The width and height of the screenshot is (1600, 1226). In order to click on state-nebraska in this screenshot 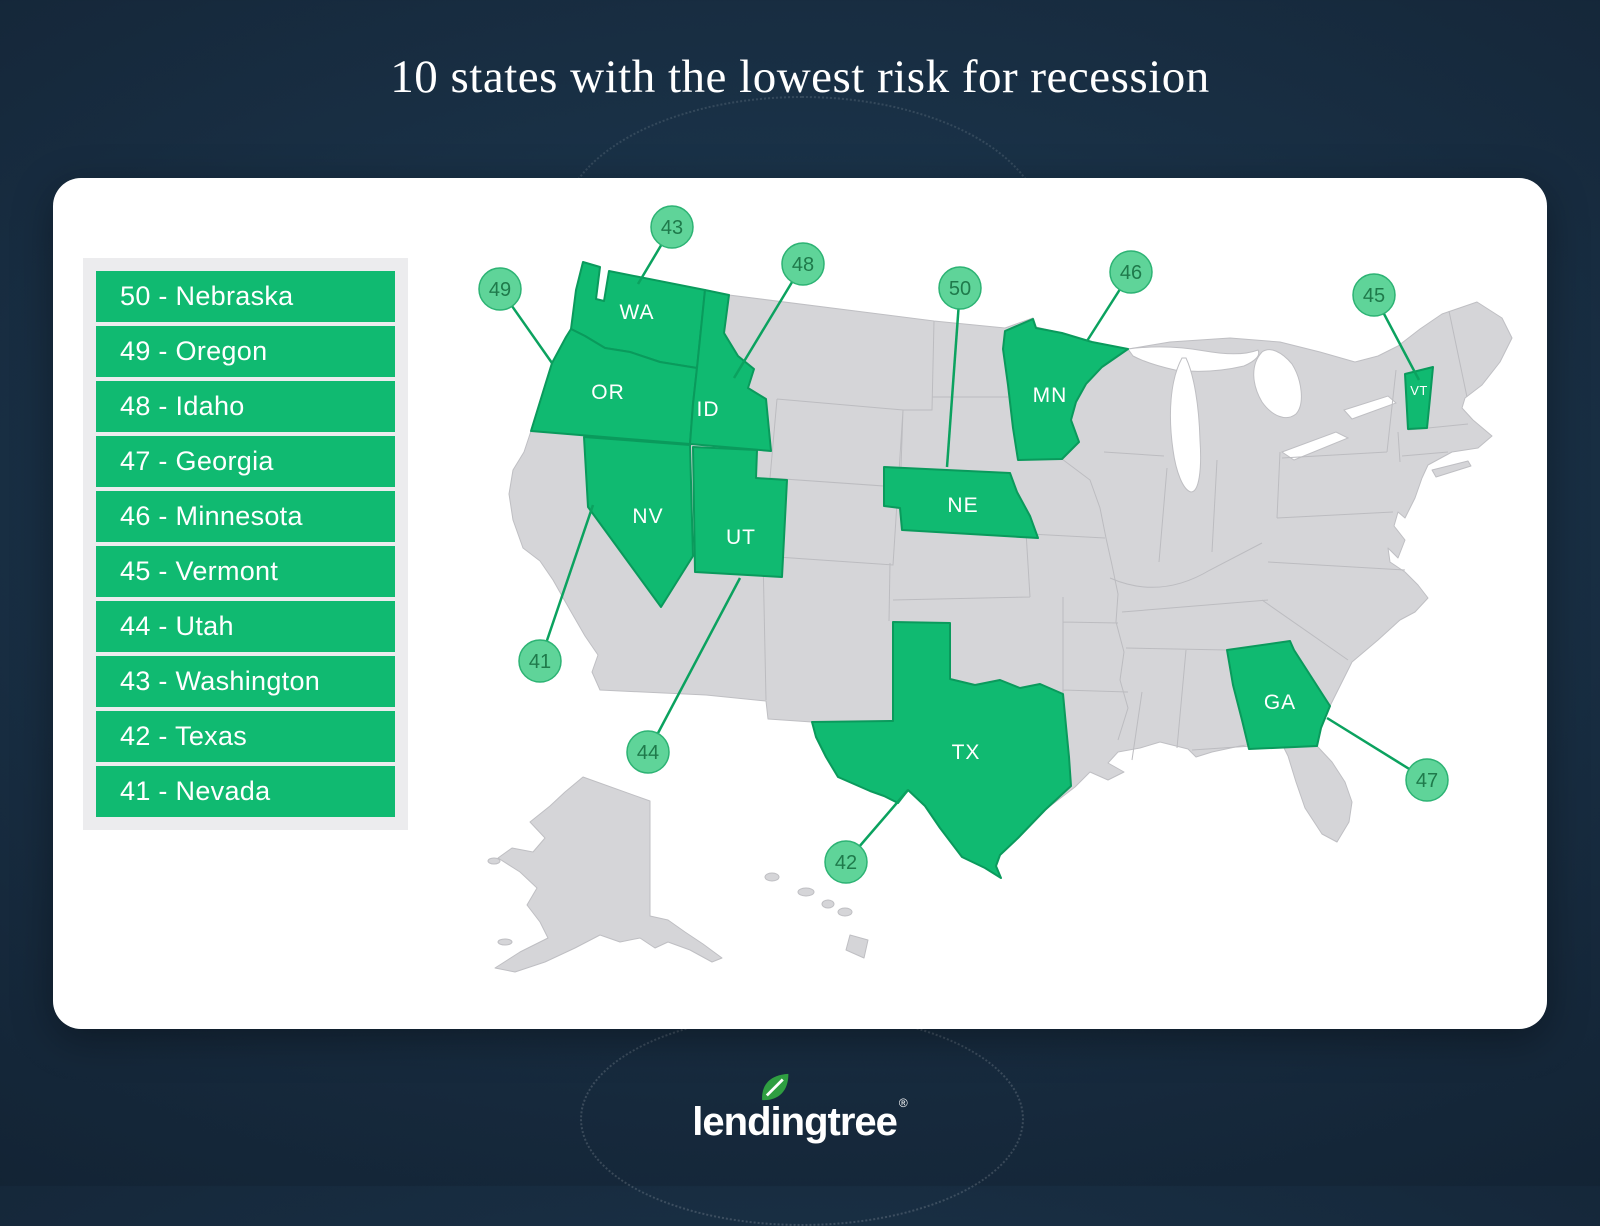, I will do `click(961, 502)`.